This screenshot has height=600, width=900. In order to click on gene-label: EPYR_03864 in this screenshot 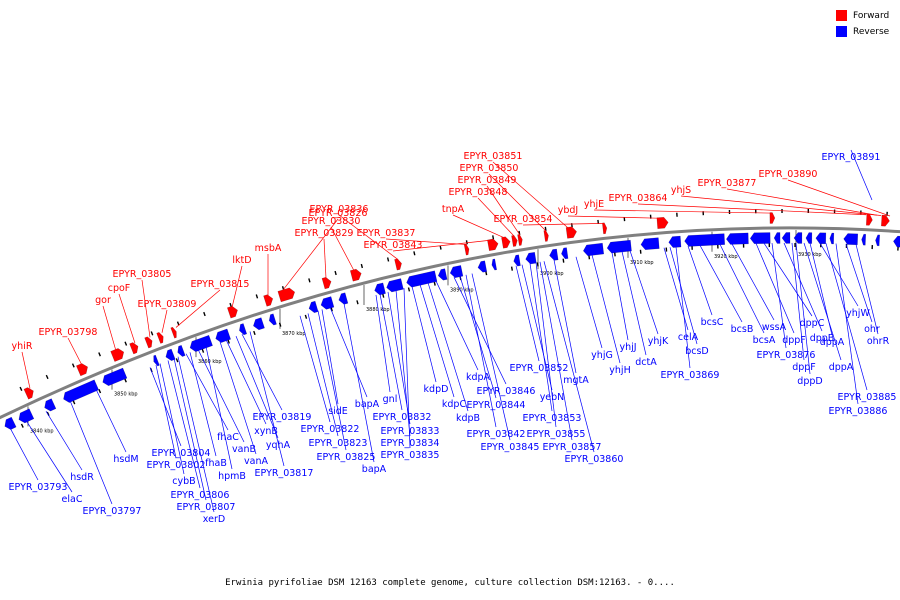, I will do `click(738, 204)`.